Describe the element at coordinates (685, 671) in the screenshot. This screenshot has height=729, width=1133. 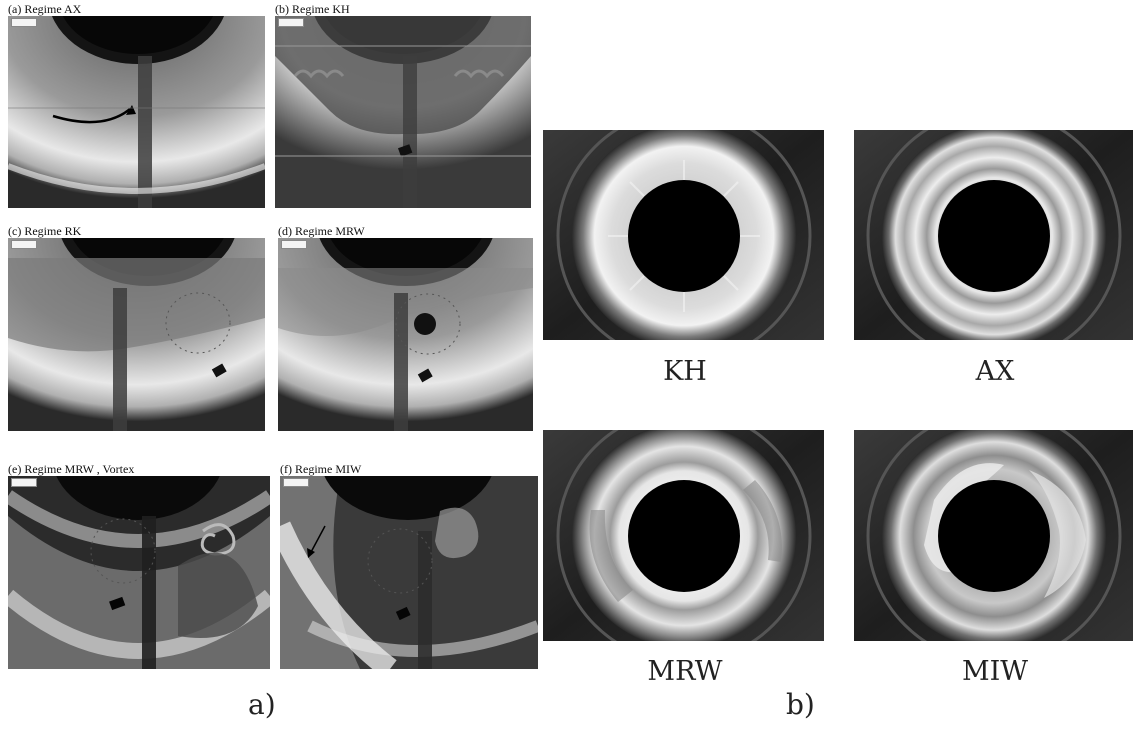
I see `caption-mrw: MRW` at that location.